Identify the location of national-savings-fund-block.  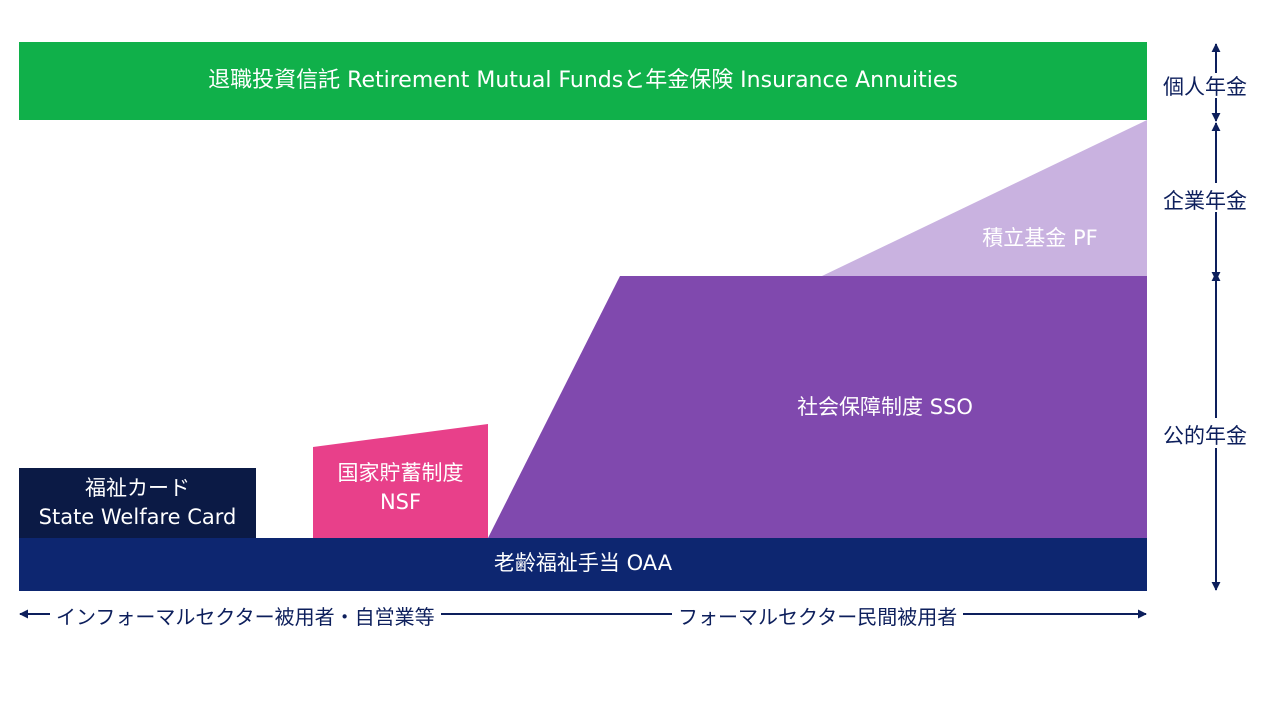
(400, 481).